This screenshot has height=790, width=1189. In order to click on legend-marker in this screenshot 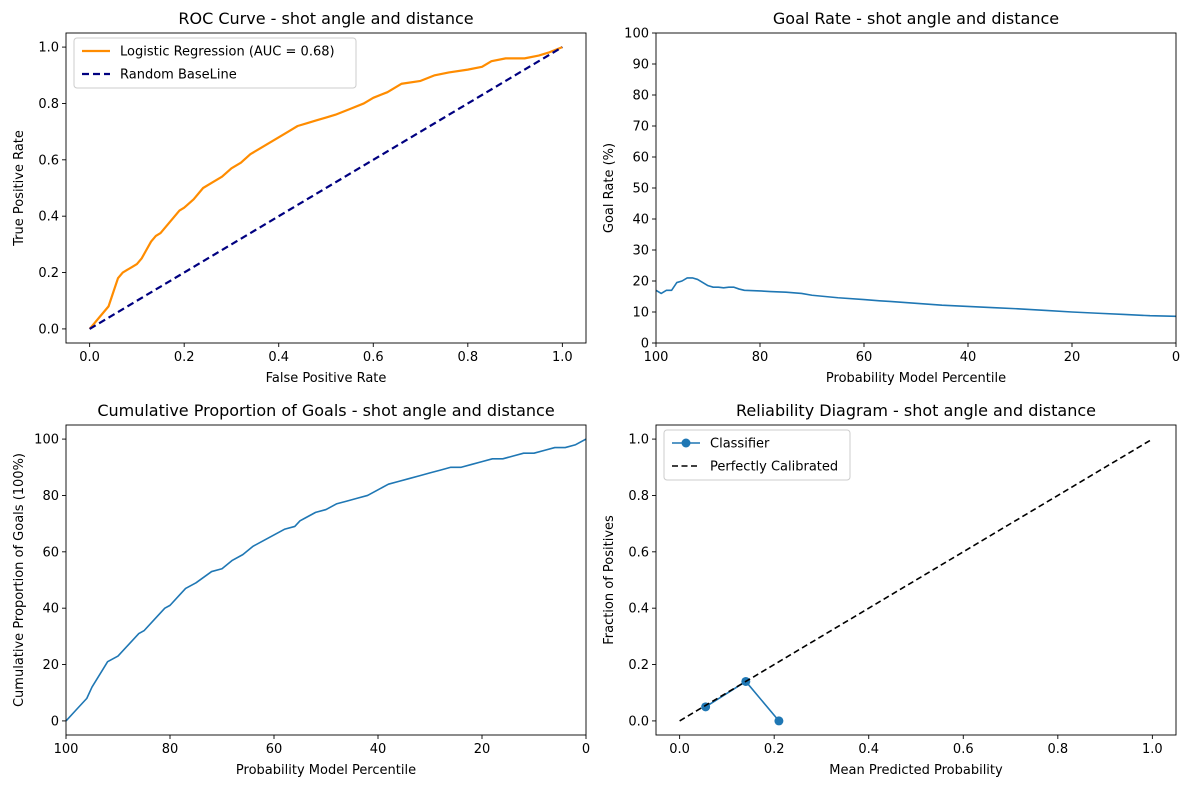, I will do `click(686, 443)`.